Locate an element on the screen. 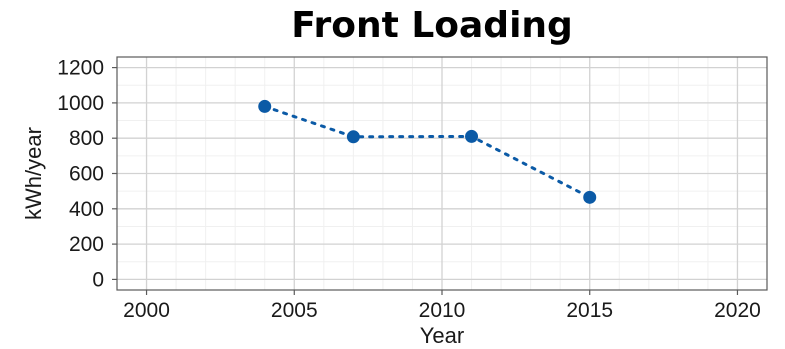  y-axis: 0 200 400 600 800 1000 1200 is located at coordinates (87, 174).